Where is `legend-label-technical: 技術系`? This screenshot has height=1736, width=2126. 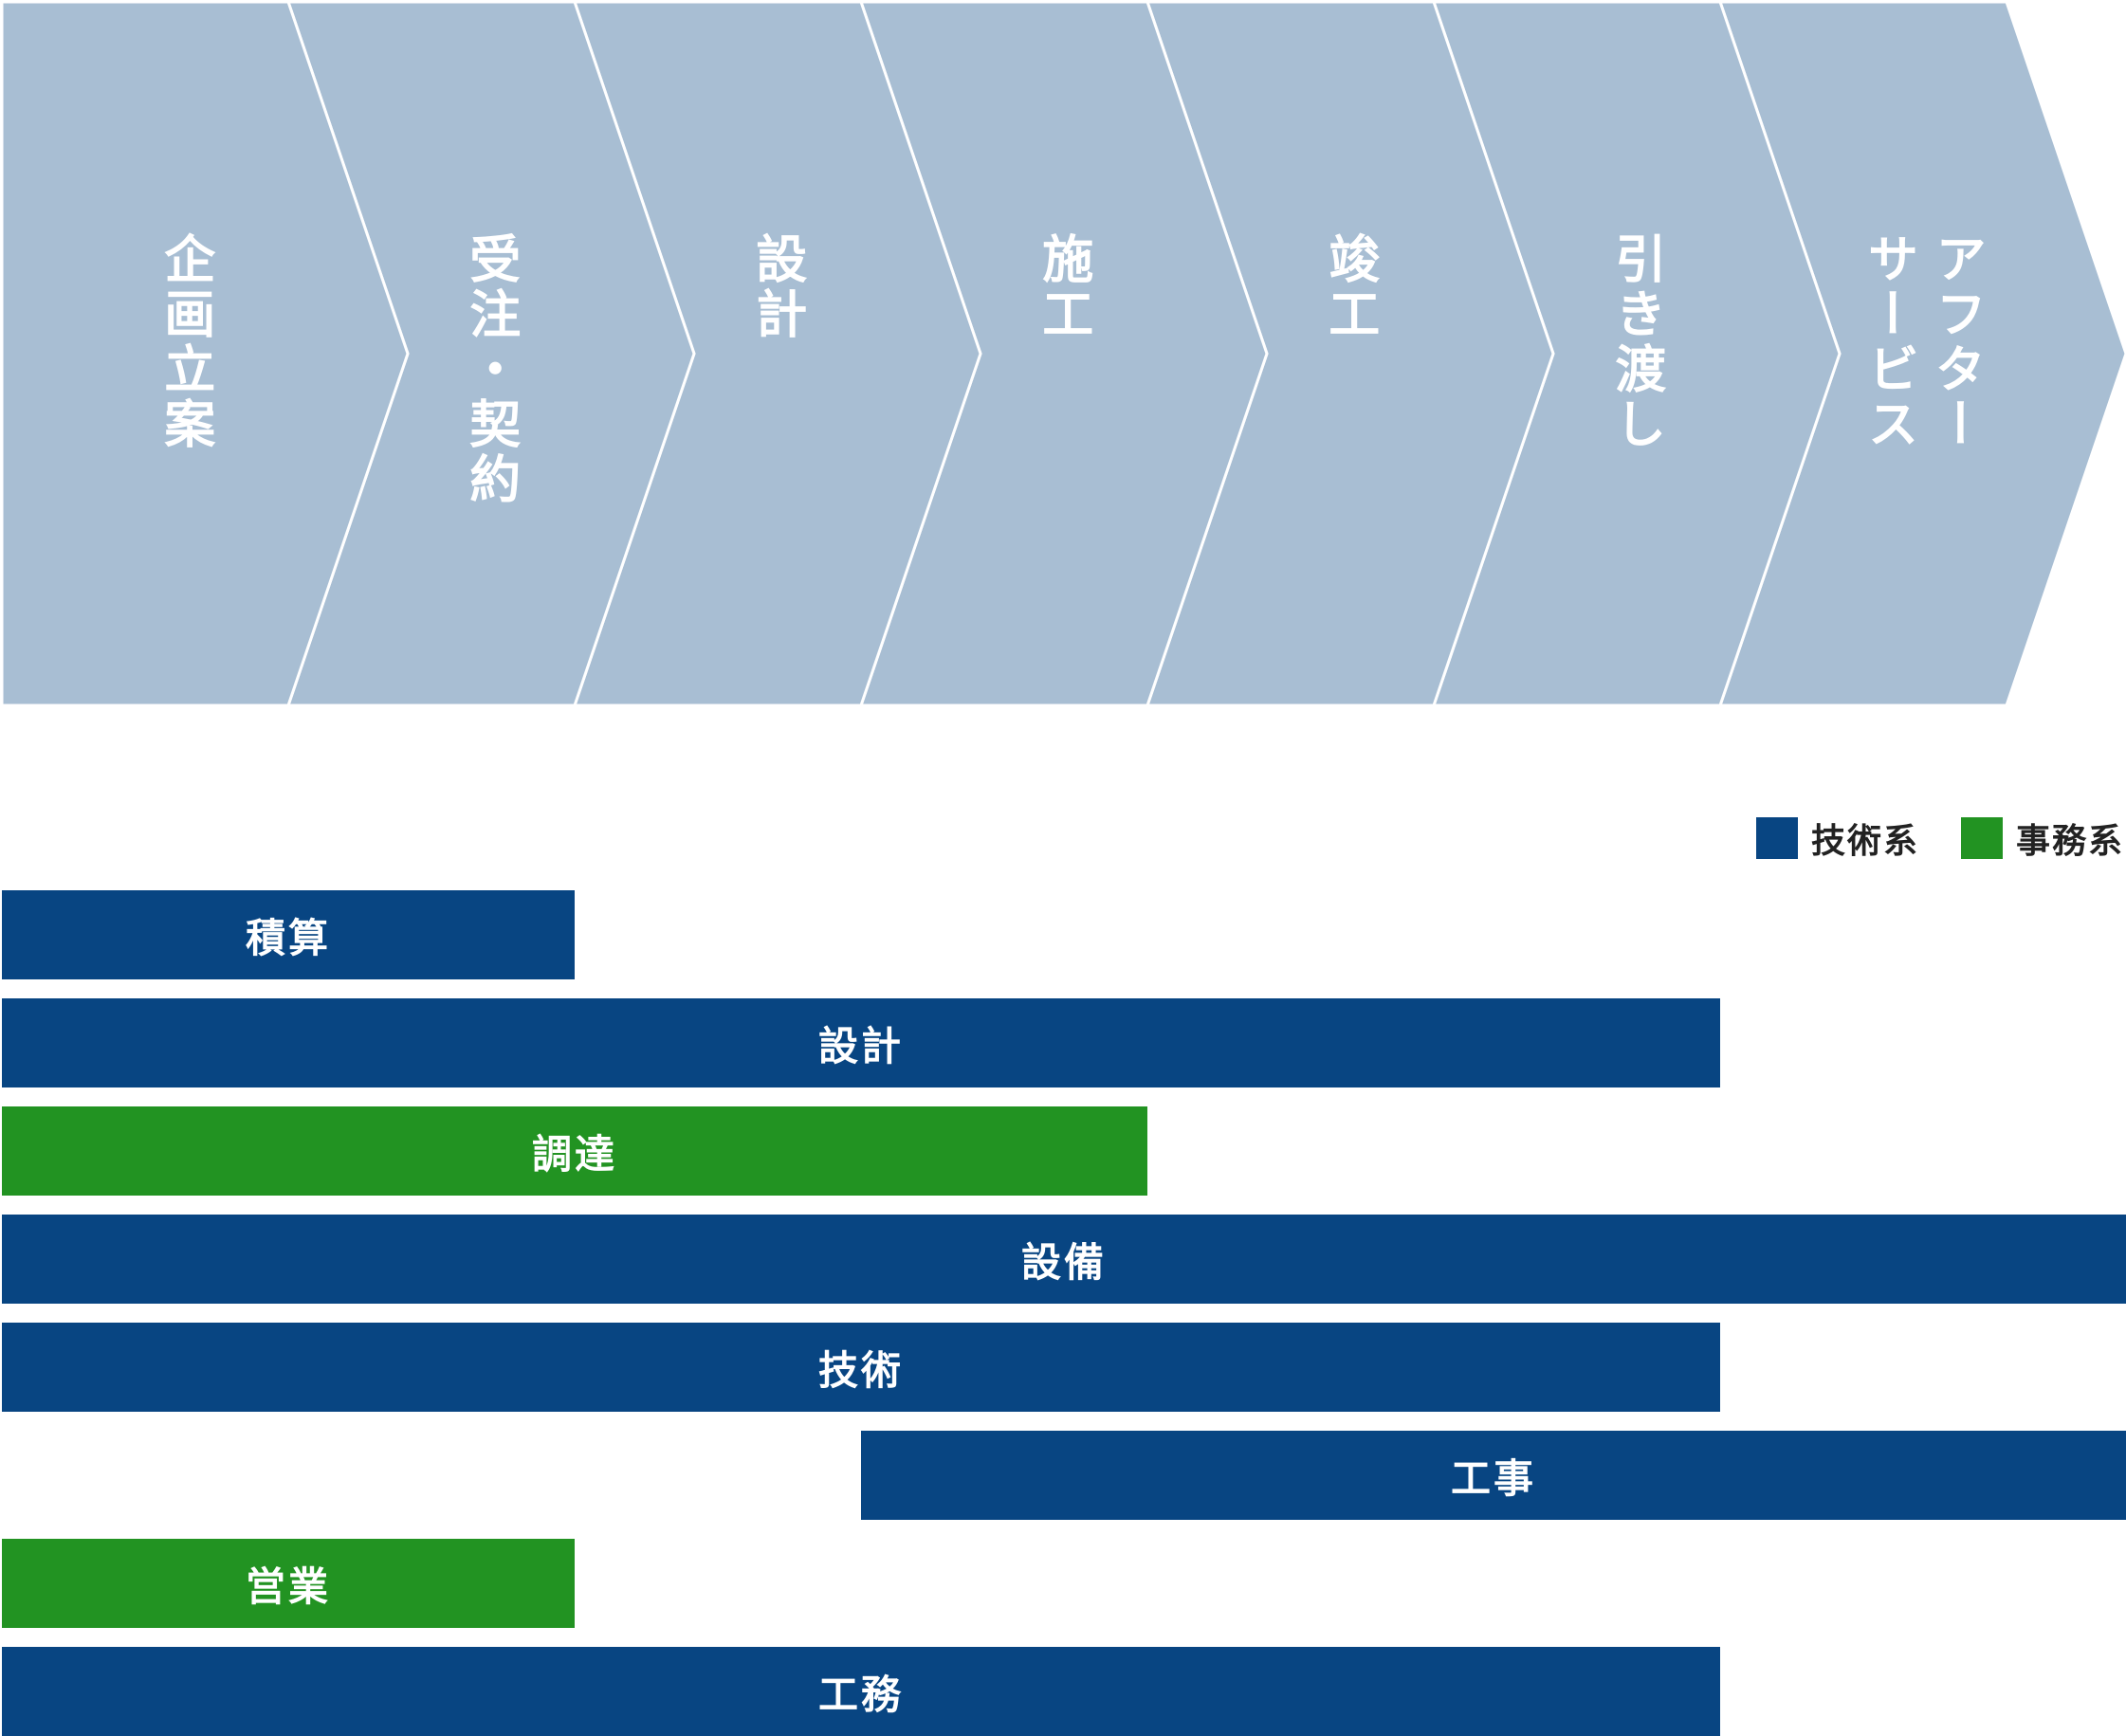 legend-label-technical: 技術系 is located at coordinates (1864, 841).